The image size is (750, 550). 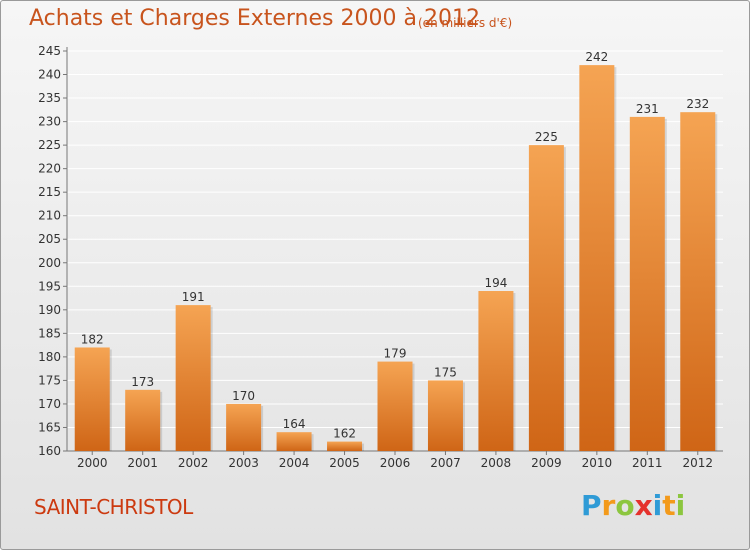 I want to click on logo-letter: o, so click(x=625, y=505).